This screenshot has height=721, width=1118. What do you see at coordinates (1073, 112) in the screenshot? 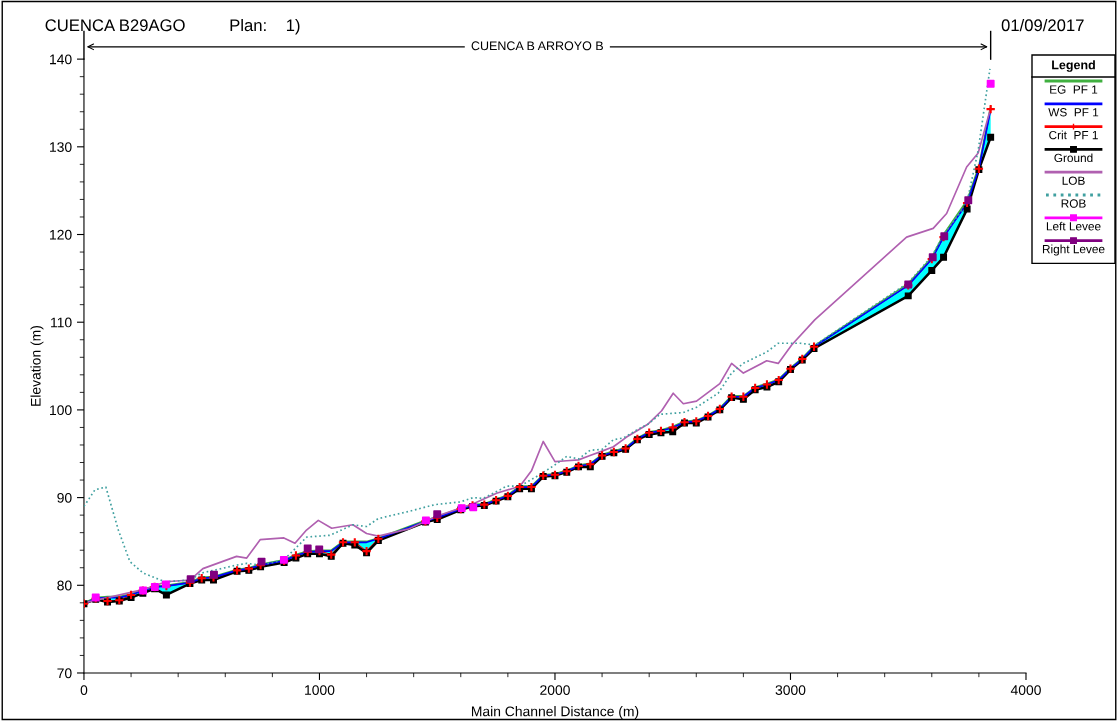
I see `legend-label: WS PF 1` at bounding box center [1073, 112].